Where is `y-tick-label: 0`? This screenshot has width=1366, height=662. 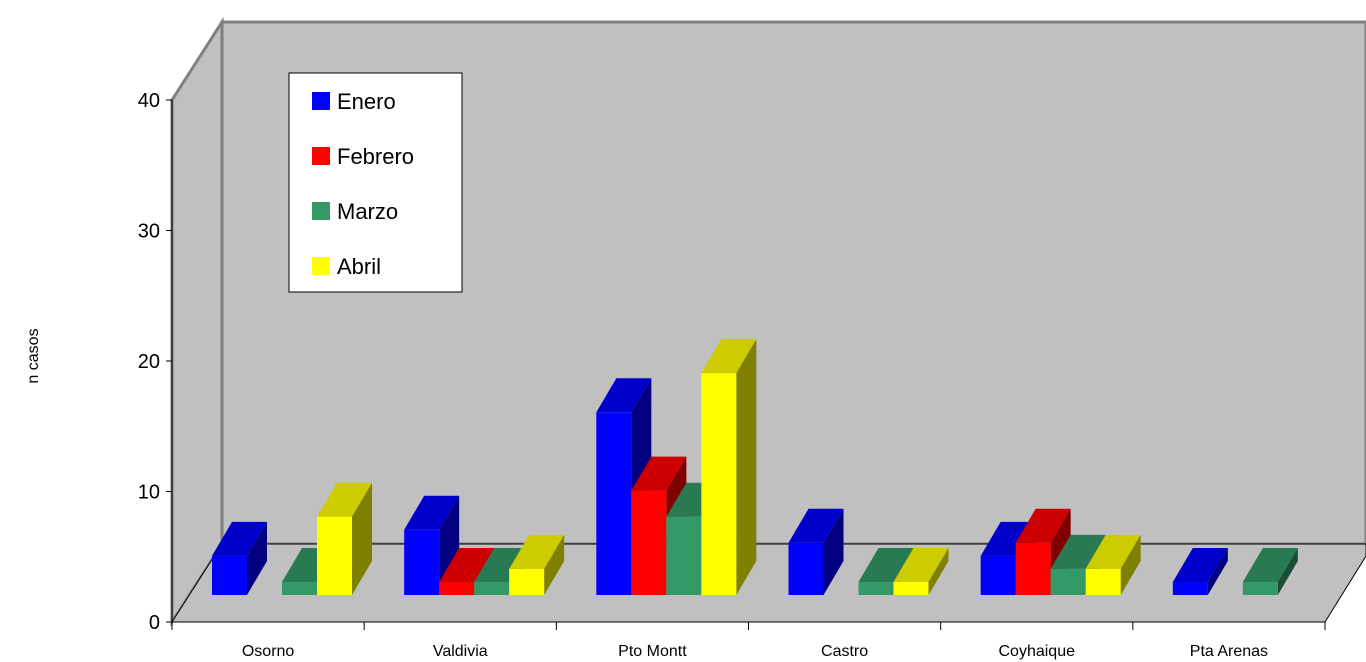
y-tick-label: 0 is located at coordinates (154, 623).